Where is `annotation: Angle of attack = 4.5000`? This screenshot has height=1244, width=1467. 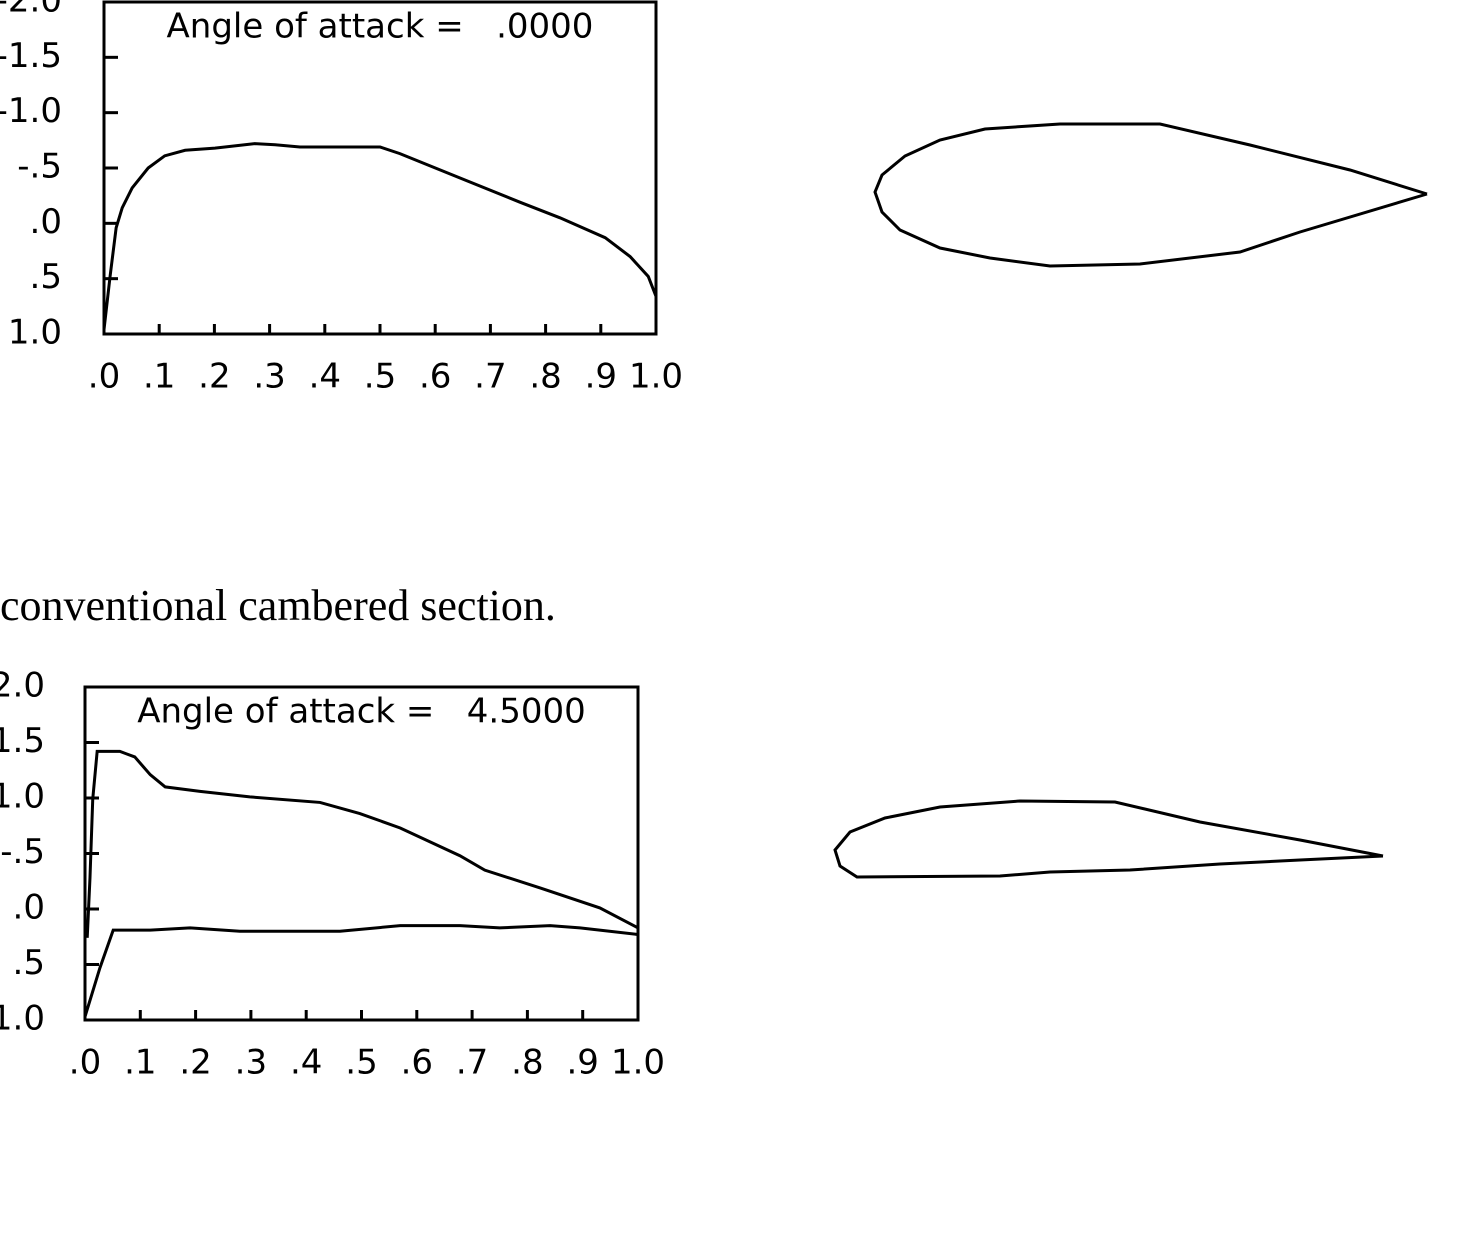 annotation: Angle of attack = 4.5000 is located at coordinates (361, 712).